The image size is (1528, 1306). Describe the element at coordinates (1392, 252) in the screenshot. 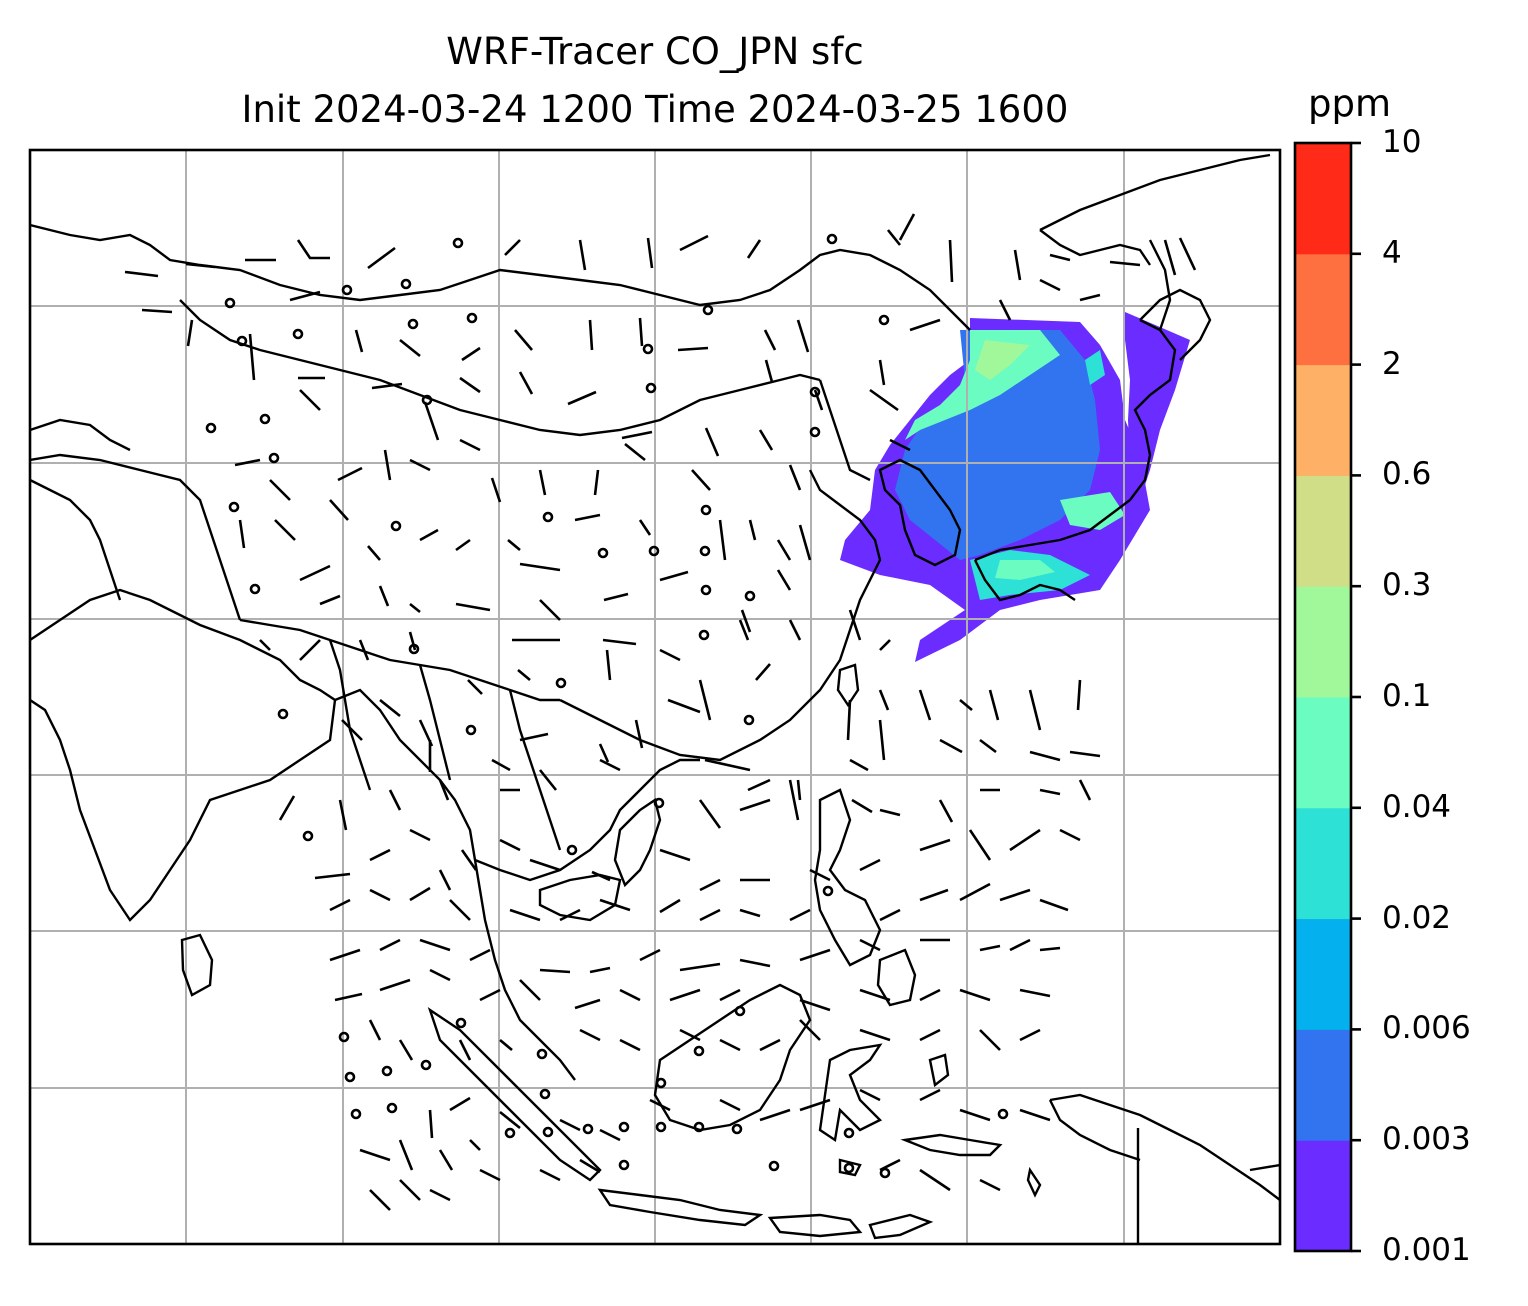

I see `colorbar-tick-label: 4` at that location.